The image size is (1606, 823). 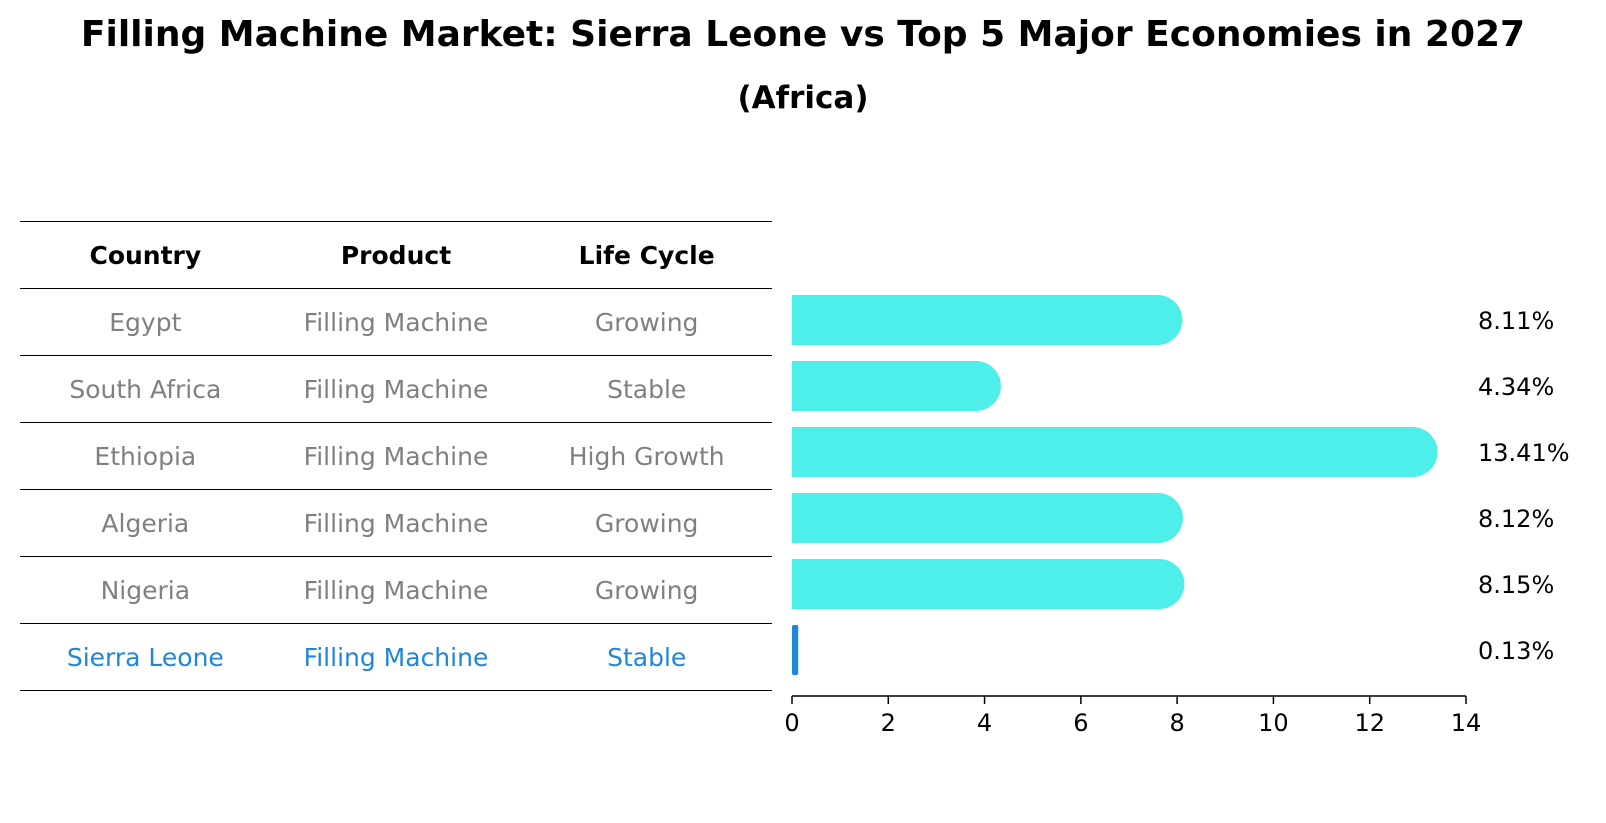 I want to click on header-product: Product, so click(x=396, y=255).